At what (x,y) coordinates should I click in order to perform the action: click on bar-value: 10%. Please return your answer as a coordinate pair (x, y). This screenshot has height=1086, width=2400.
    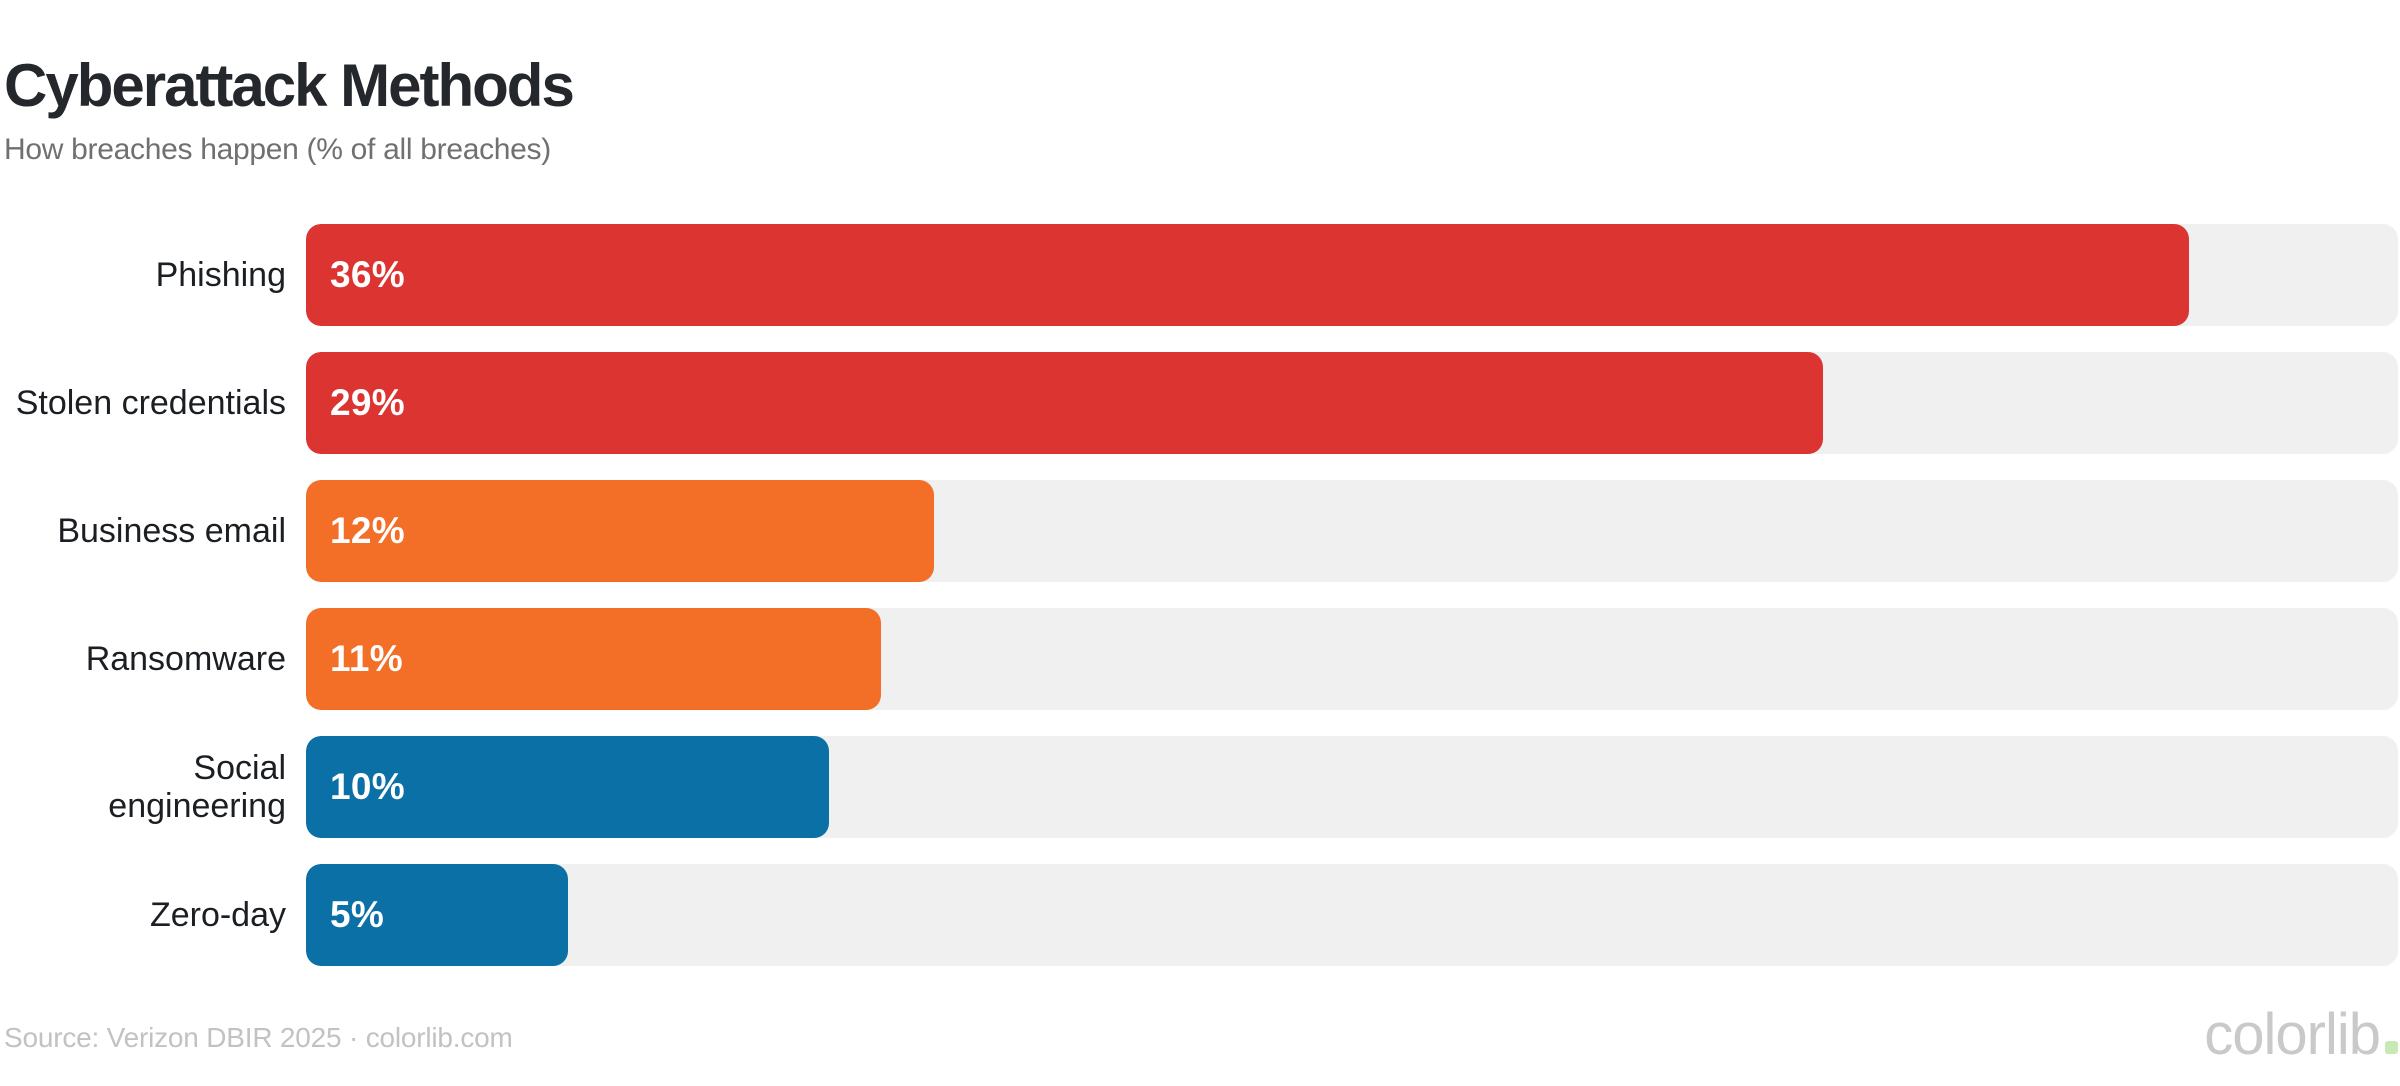
    Looking at the image, I should click on (367, 786).